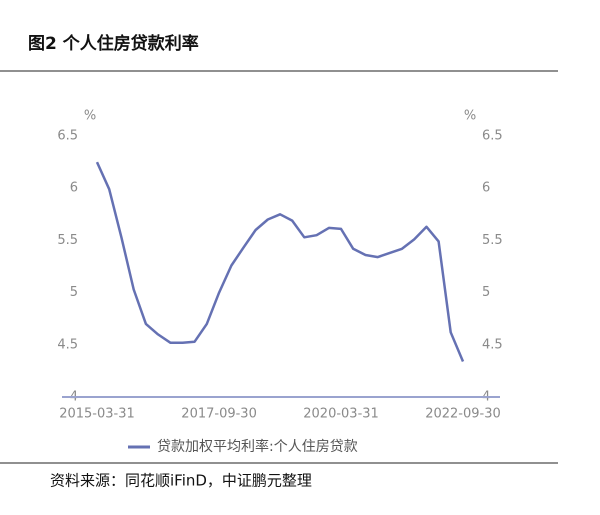 This screenshot has height=515, width=600. Describe the element at coordinates (97, 414) in the screenshot. I see `x-tick-label: 2015-03-31` at that location.